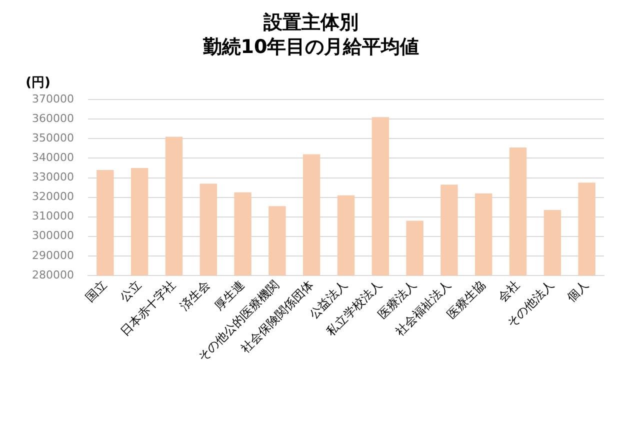  What do you see at coordinates (96, 291) in the screenshot?
I see `x-tick-label: 国立` at bounding box center [96, 291].